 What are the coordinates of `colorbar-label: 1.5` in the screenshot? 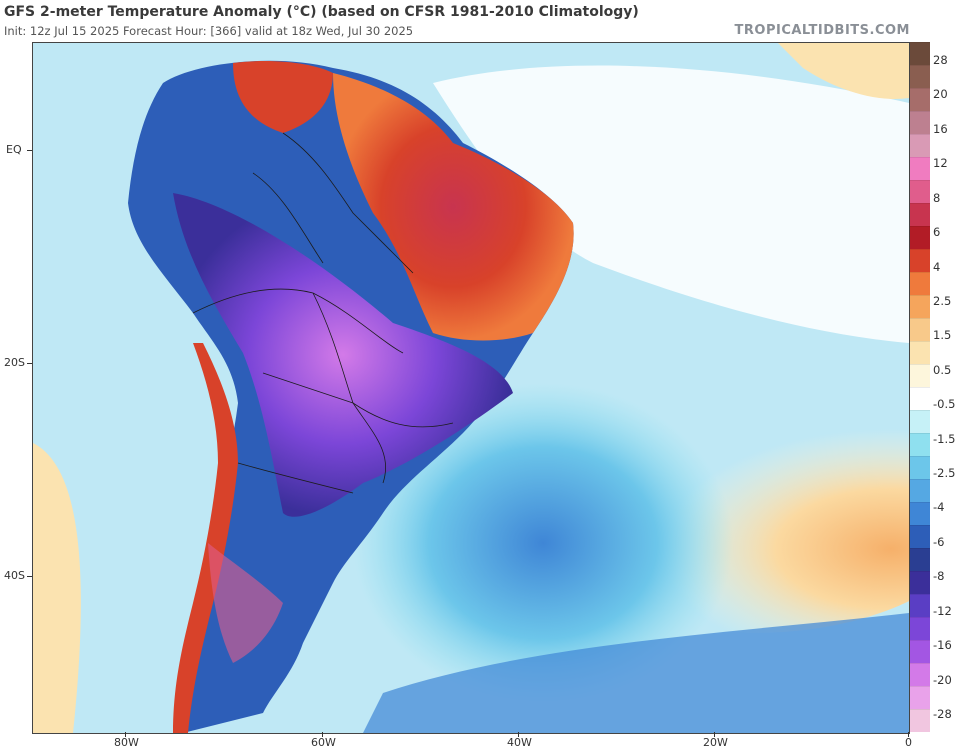 It's located at (942, 335).